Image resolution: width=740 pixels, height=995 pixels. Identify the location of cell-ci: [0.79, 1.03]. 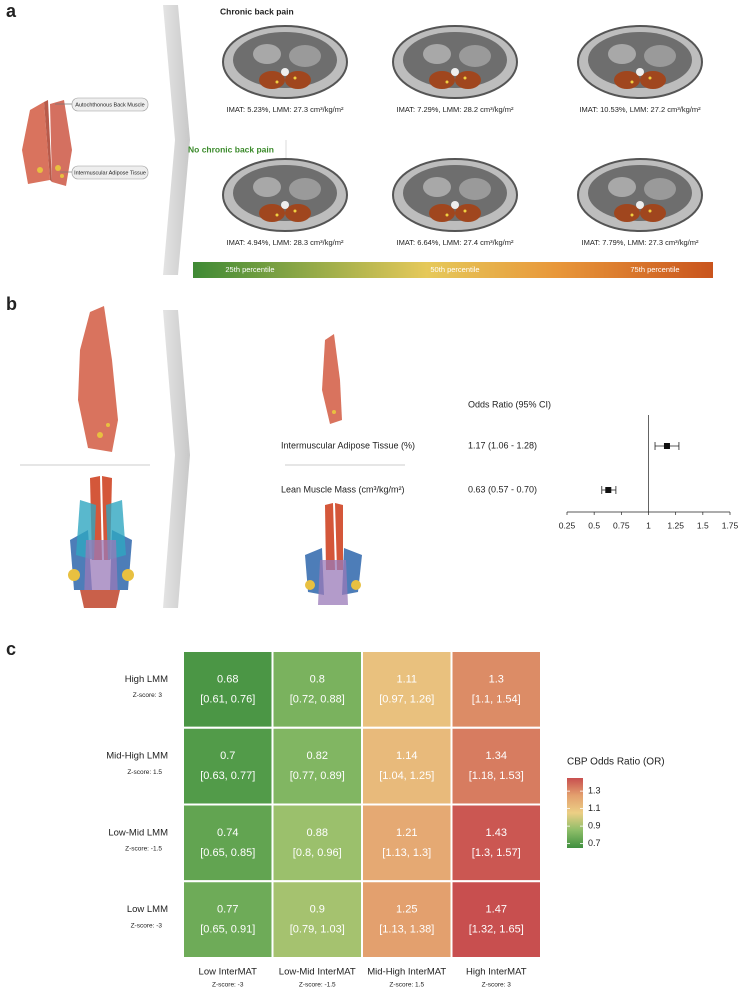
(317, 930).